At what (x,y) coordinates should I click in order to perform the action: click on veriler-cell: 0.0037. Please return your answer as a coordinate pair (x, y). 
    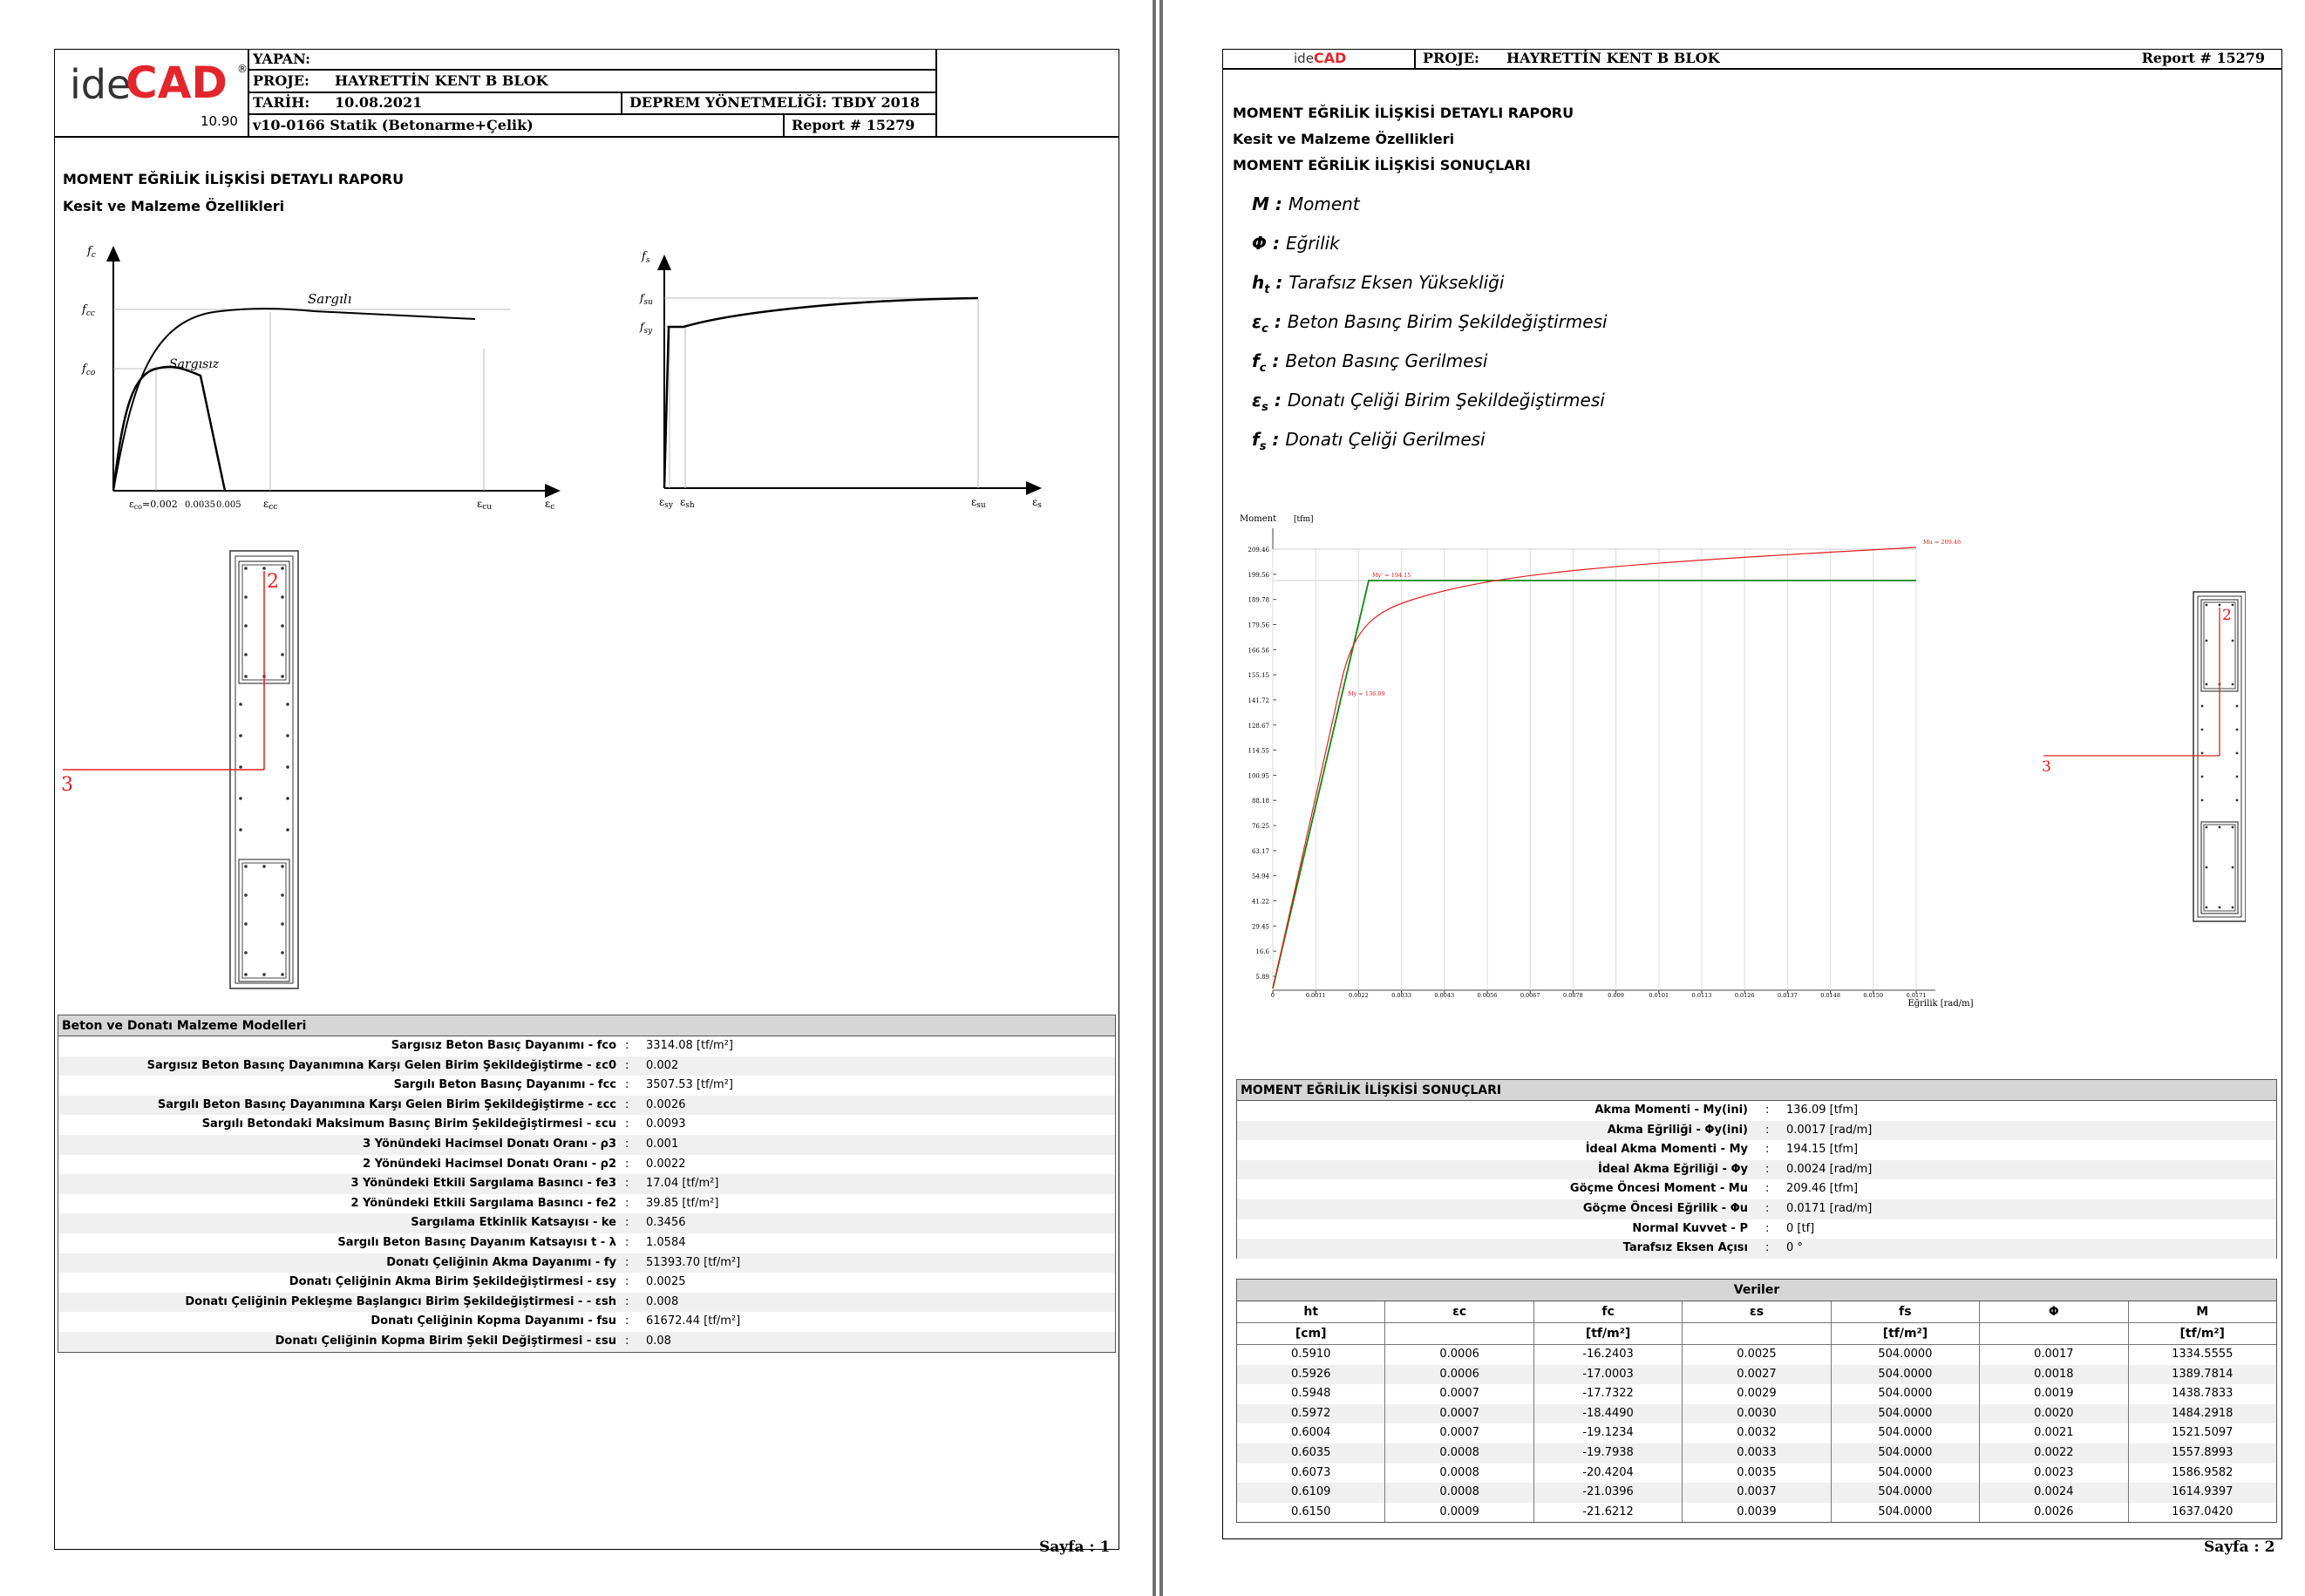
    Looking at the image, I should click on (1758, 1493).